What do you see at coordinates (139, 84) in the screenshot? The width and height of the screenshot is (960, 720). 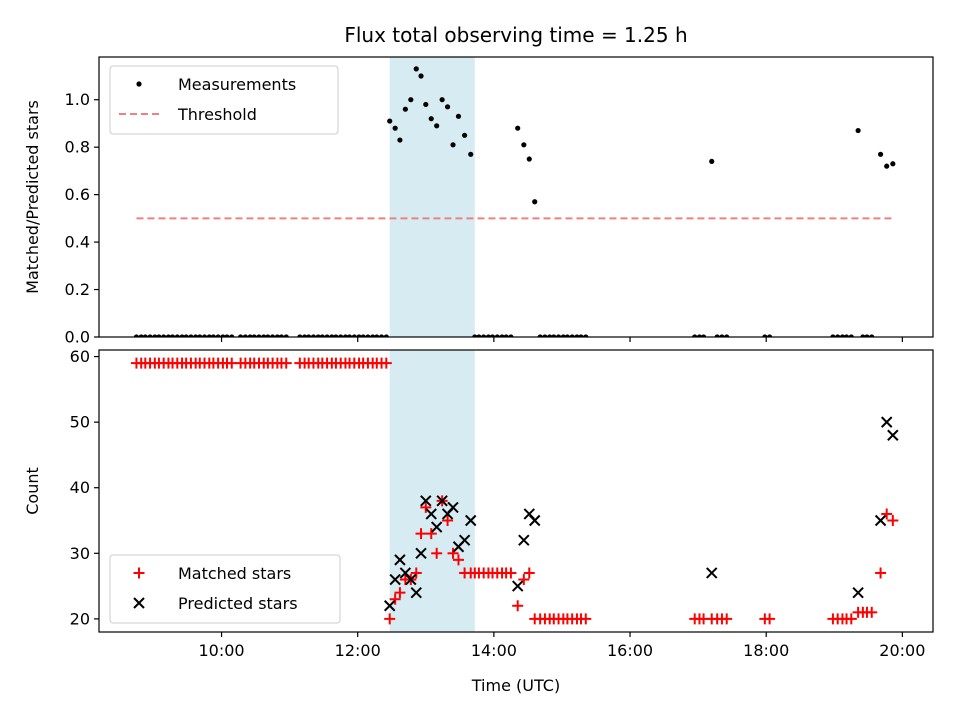 I see `legend-swatch` at bounding box center [139, 84].